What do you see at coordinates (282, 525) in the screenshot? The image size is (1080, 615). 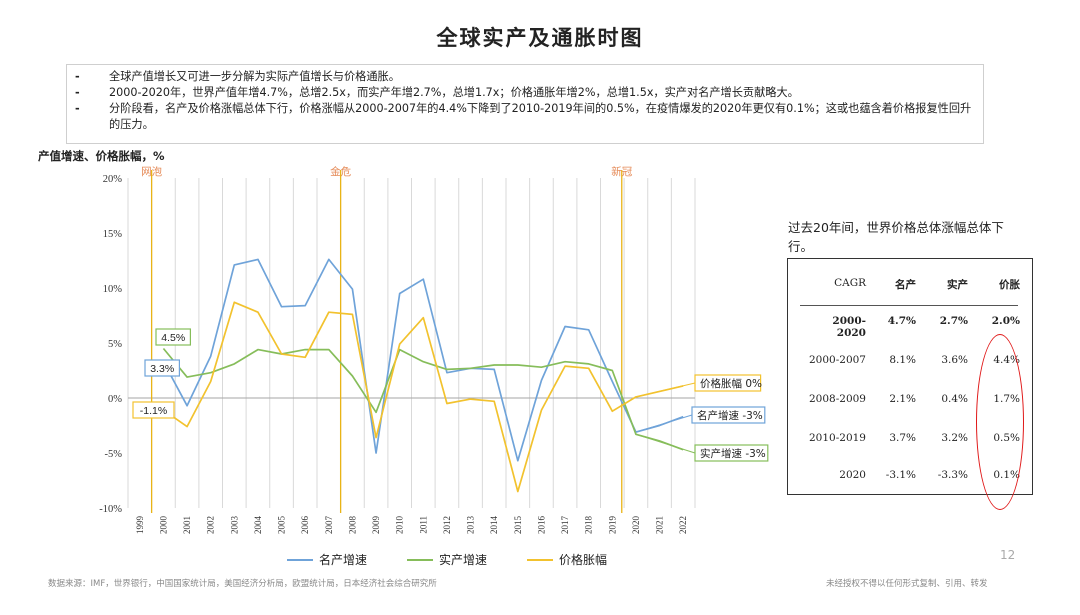 I see `x-tick-label: 2005` at bounding box center [282, 525].